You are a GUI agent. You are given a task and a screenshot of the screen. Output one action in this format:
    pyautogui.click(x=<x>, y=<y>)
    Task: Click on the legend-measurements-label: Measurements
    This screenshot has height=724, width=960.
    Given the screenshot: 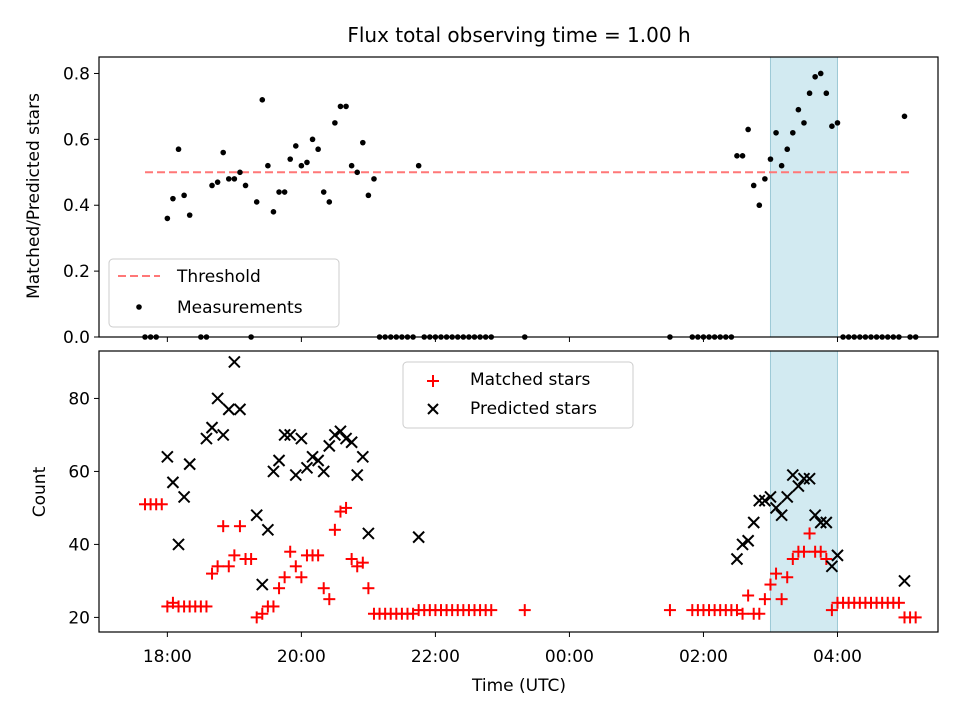 What is the action you would take?
    pyautogui.click(x=240, y=308)
    